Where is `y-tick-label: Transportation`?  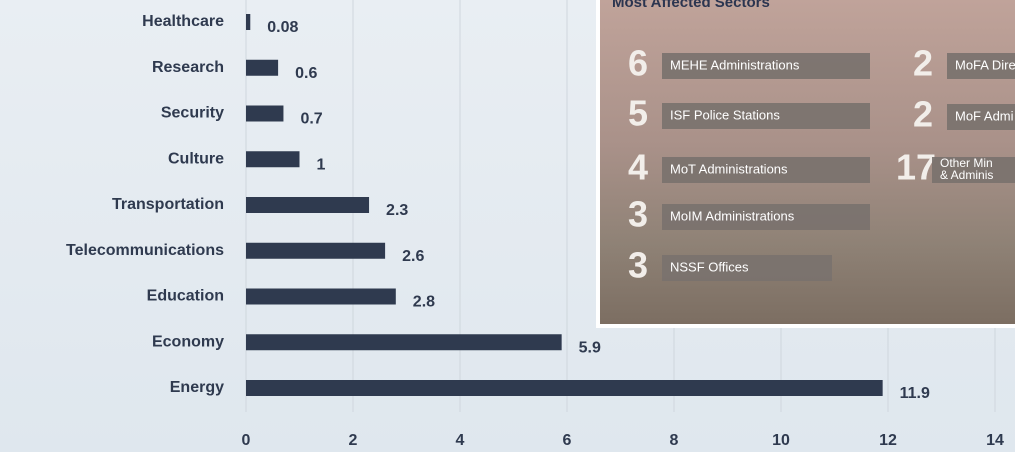 y-tick-label: Transportation is located at coordinates (168, 204).